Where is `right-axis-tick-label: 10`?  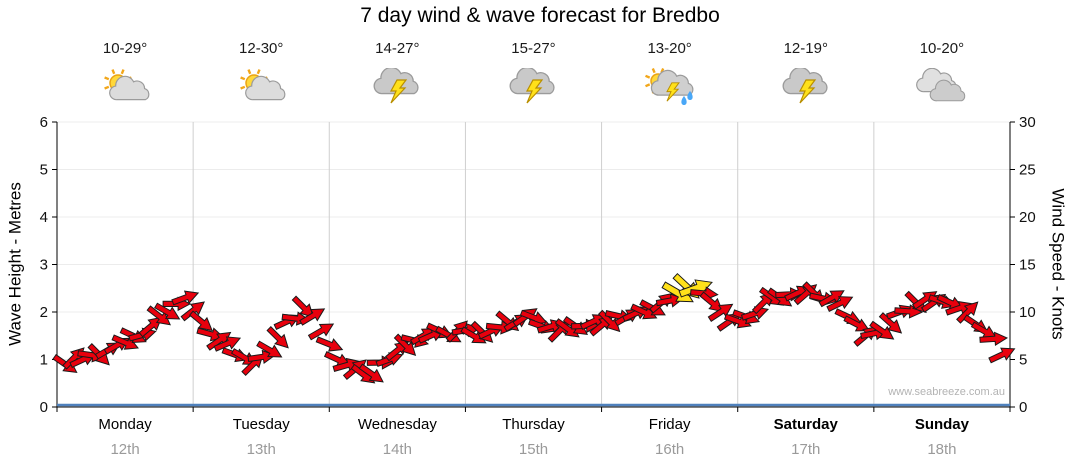
right-axis-tick-label: 10 is located at coordinates (1027, 312).